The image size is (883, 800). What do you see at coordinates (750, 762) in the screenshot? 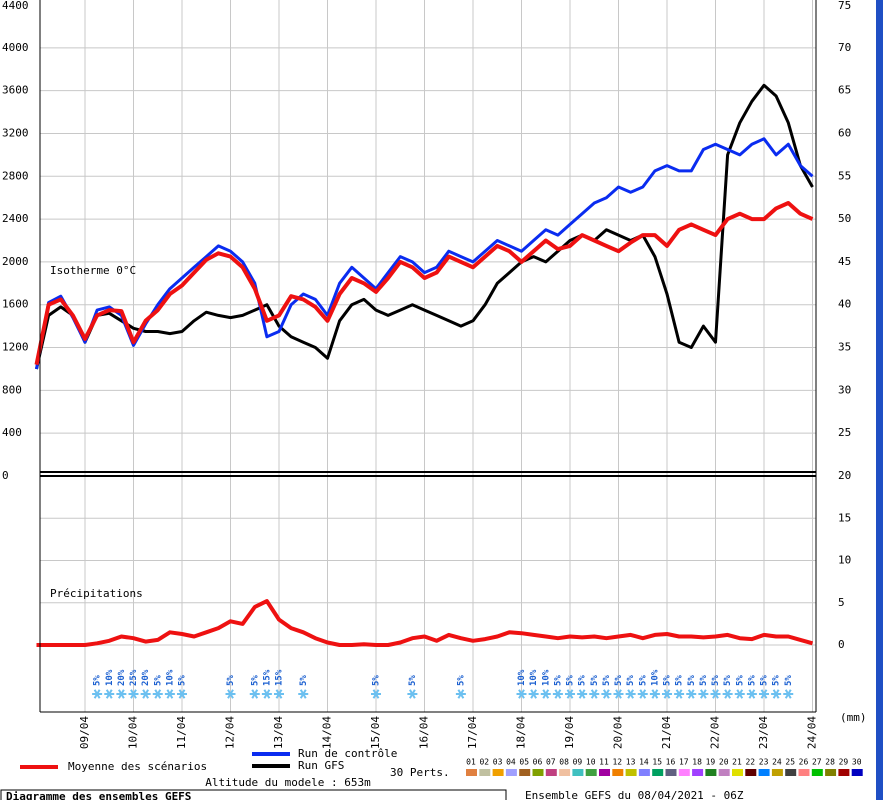
I see `pert-name: 22` at bounding box center [750, 762].